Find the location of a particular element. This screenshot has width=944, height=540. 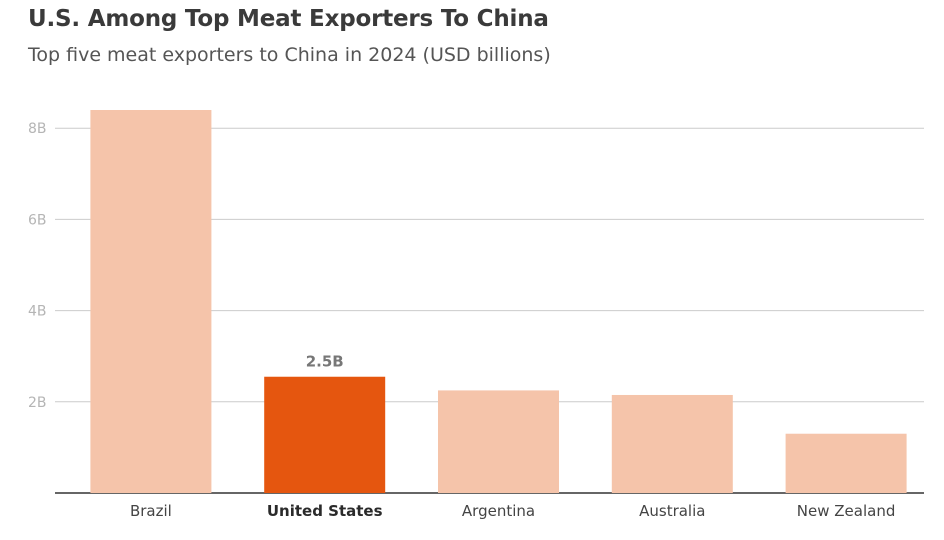

x-category-label: Argentina is located at coordinates (498, 511).